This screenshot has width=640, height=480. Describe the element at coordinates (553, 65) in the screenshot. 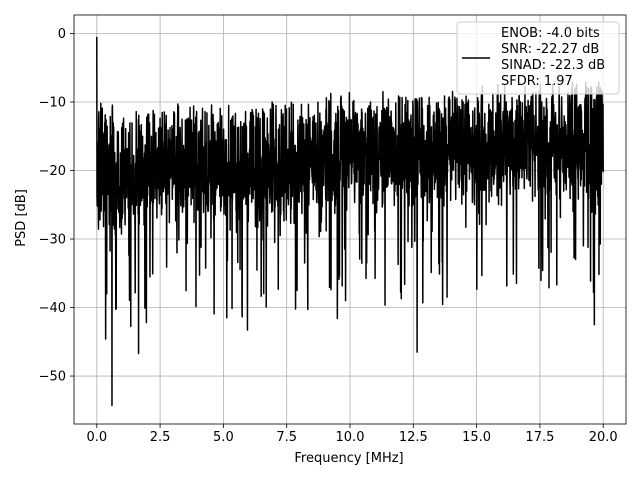

I see `legend-entry: SINAD: -22.3 dB` at that location.